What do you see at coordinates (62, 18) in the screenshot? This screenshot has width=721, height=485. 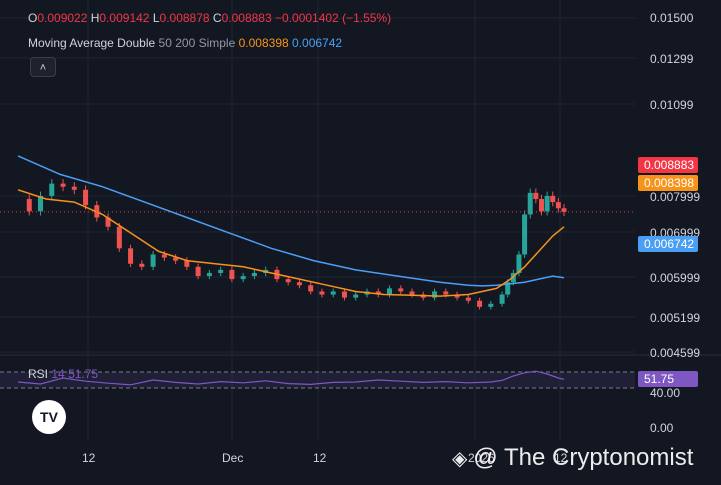 I see `open-value: 0.009022` at bounding box center [62, 18].